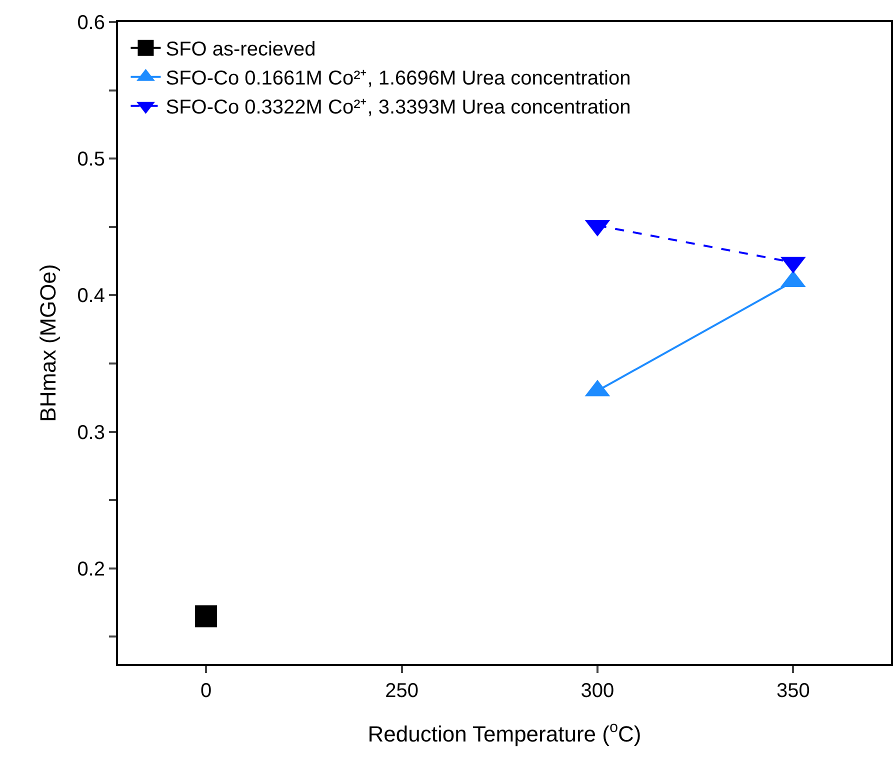 The height and width of the screenshot is (774, 896). I want to click on y-axis-title: BHmax (MGOe), so click(47, 343).